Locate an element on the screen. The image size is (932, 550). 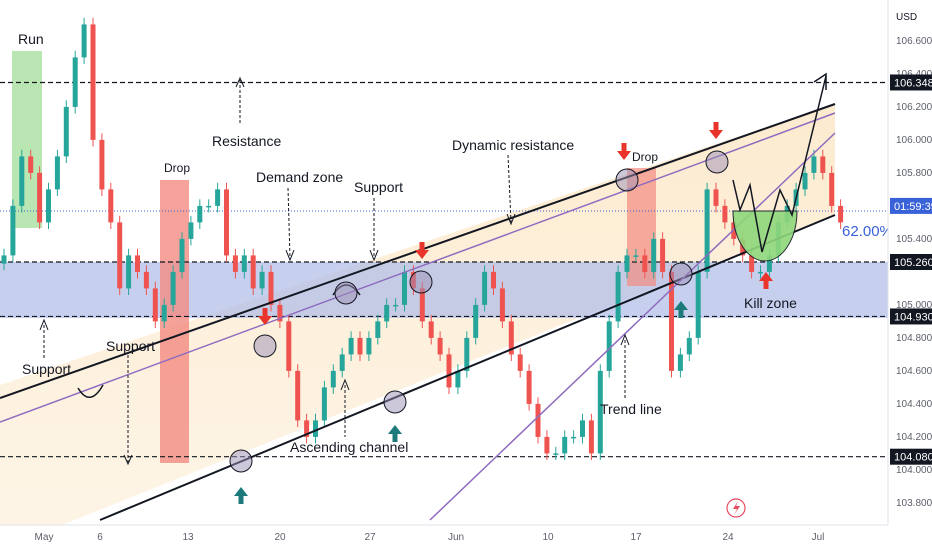
fib-label: 62.00% is located at coordinates (867, 231).